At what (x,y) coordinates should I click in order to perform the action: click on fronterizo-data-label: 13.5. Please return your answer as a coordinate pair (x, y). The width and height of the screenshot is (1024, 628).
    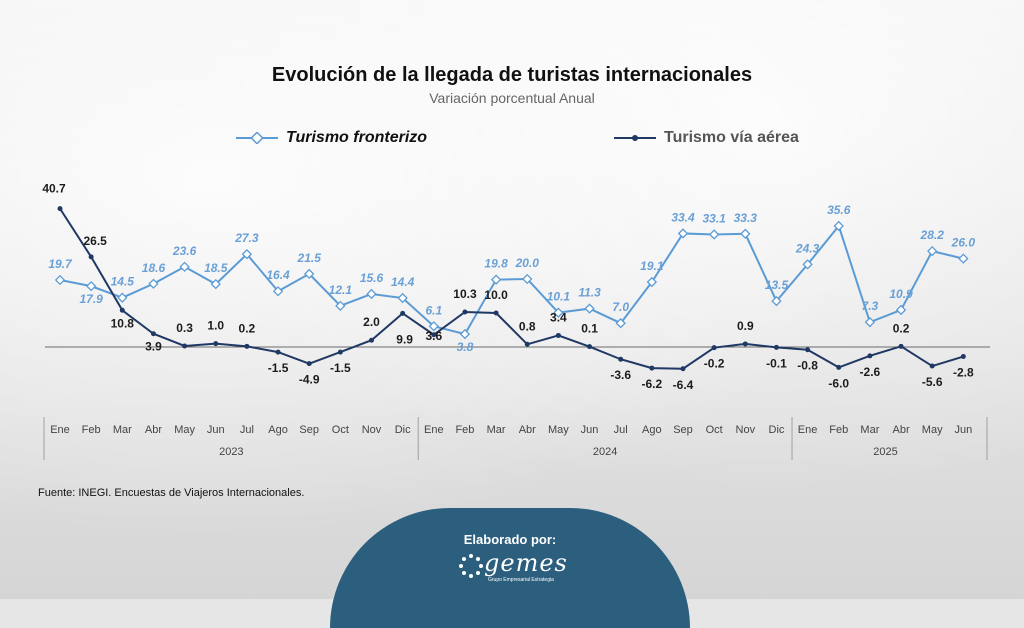
    Looking at the image, I should click on (777, 285).